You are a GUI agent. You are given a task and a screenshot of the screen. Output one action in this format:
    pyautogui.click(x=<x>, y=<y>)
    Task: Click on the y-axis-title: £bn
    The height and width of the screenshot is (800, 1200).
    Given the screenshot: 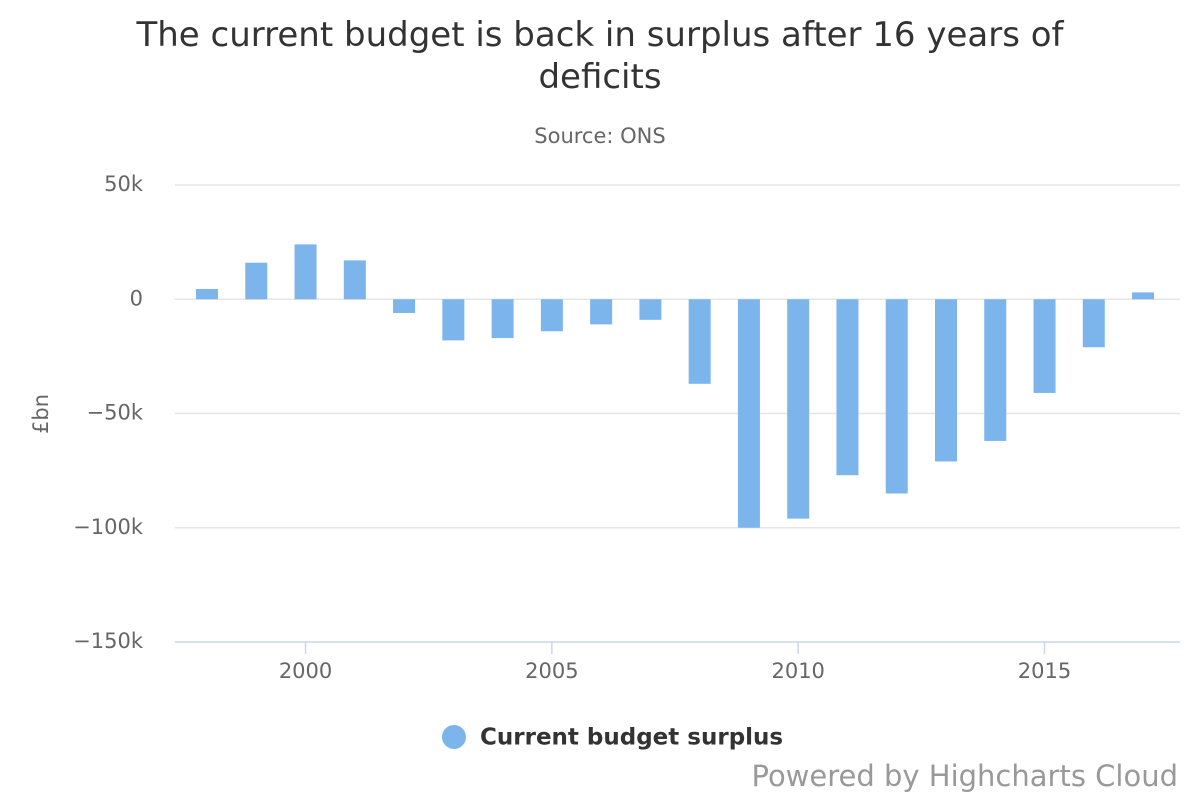 What is the action you would take?
    pyautogui.click(x=41, y=414)
    